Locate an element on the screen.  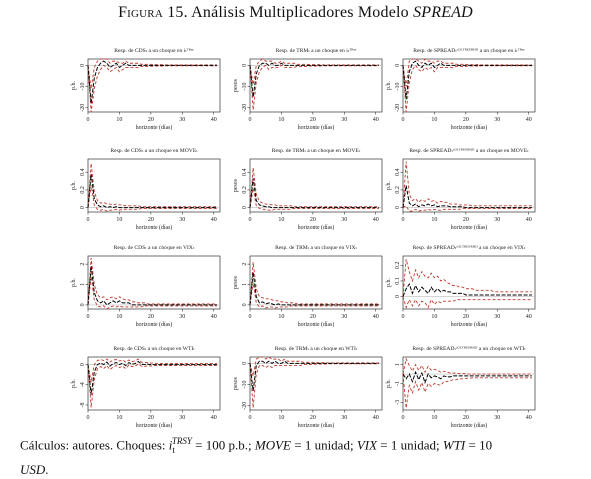
figure-title-text: Análisis Multiplicadores Modelo is located at coordinates (300, 12).